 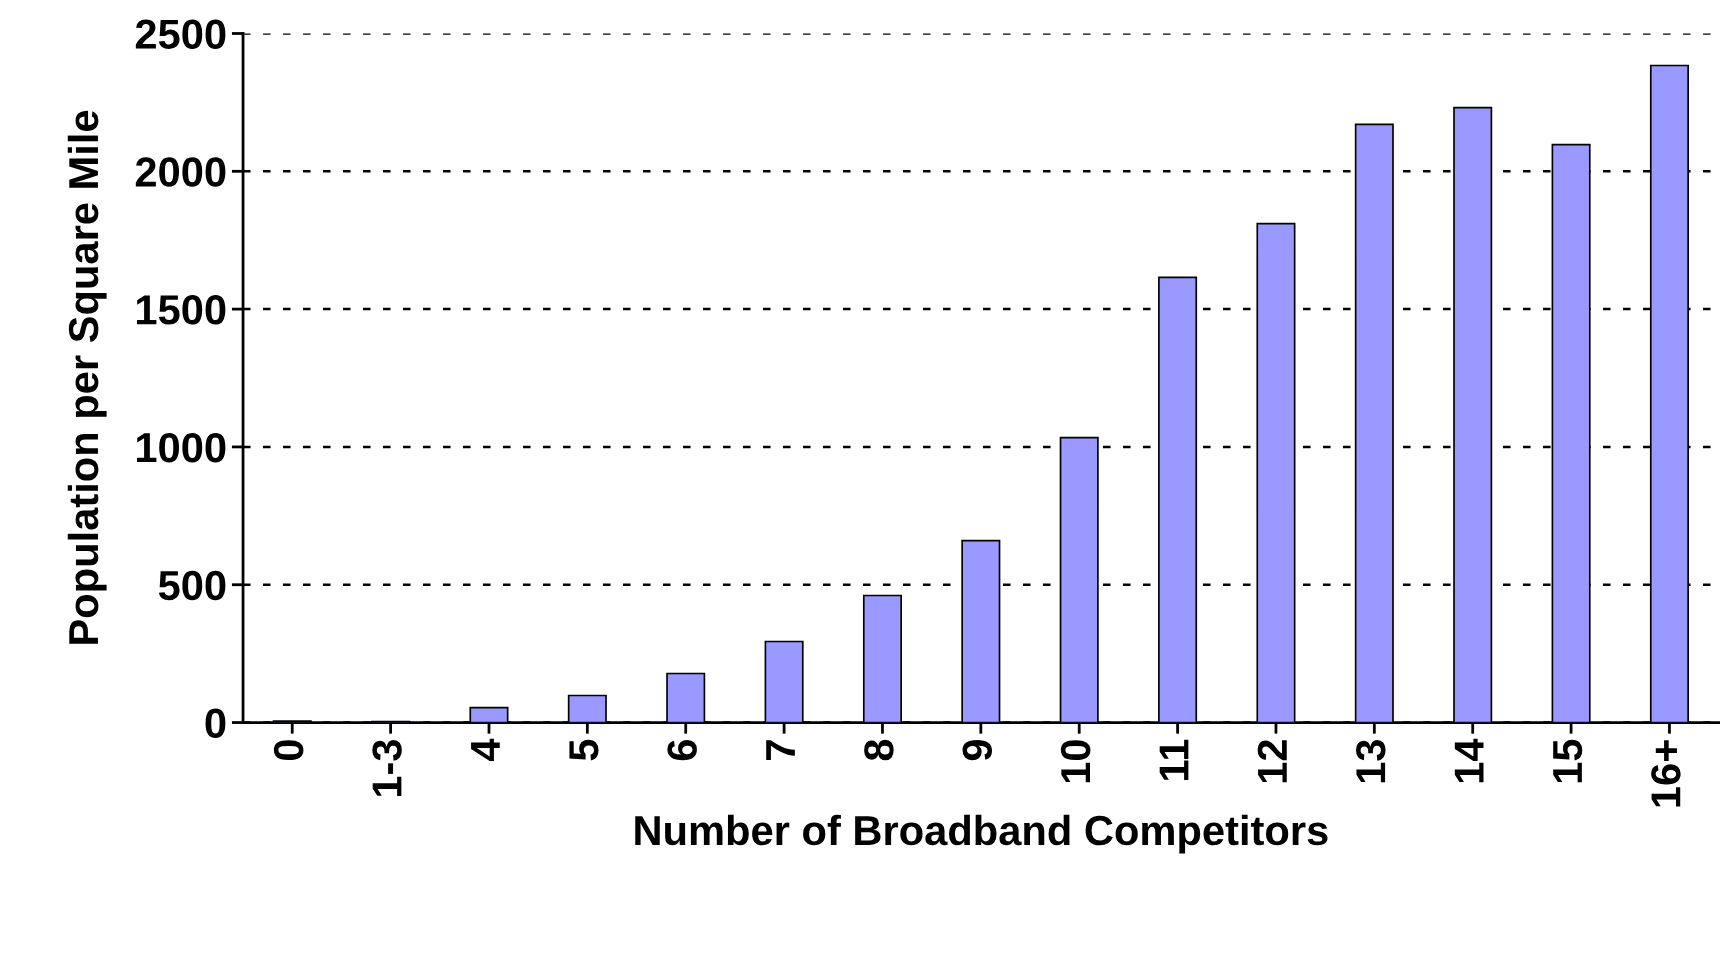 I want to click on x-tick-label: 6, so click(x=682, y=750).